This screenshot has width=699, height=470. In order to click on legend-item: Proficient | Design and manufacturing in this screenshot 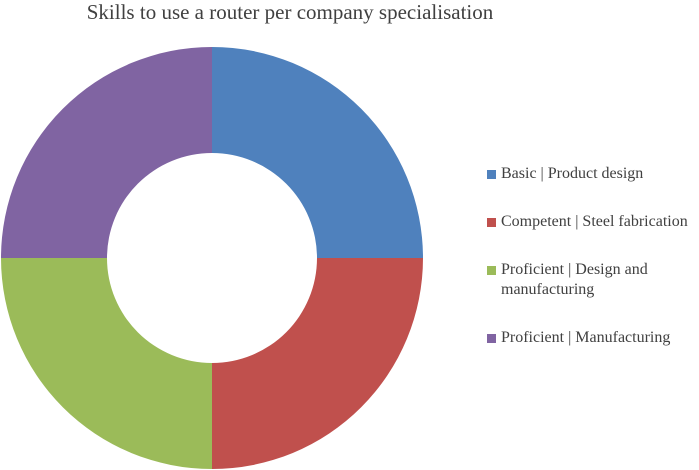, I will do `click(593, 280)`.